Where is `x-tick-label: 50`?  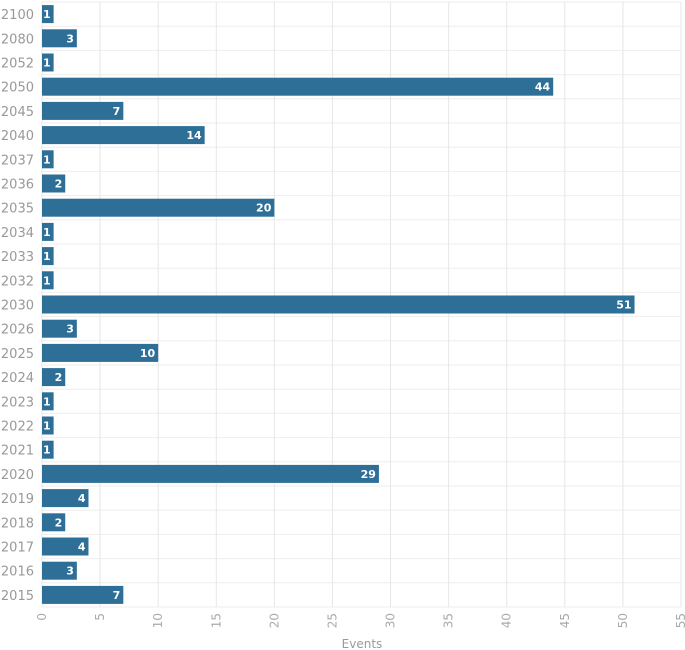 x-tick-label: 50 is located at coordinates (623, 620).